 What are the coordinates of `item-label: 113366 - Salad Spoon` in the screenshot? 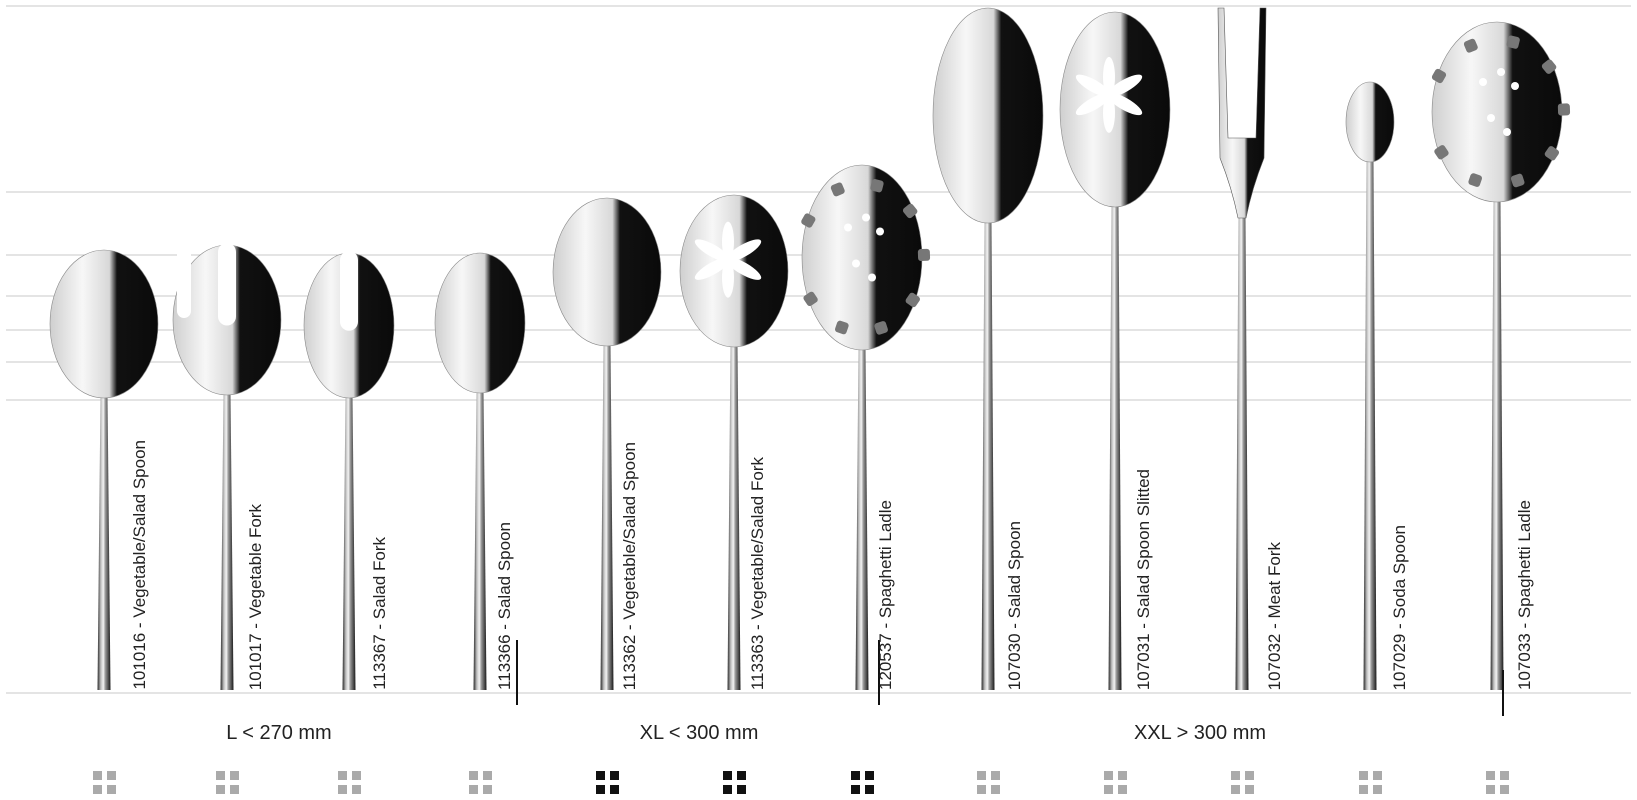 It's located at (504, 606).